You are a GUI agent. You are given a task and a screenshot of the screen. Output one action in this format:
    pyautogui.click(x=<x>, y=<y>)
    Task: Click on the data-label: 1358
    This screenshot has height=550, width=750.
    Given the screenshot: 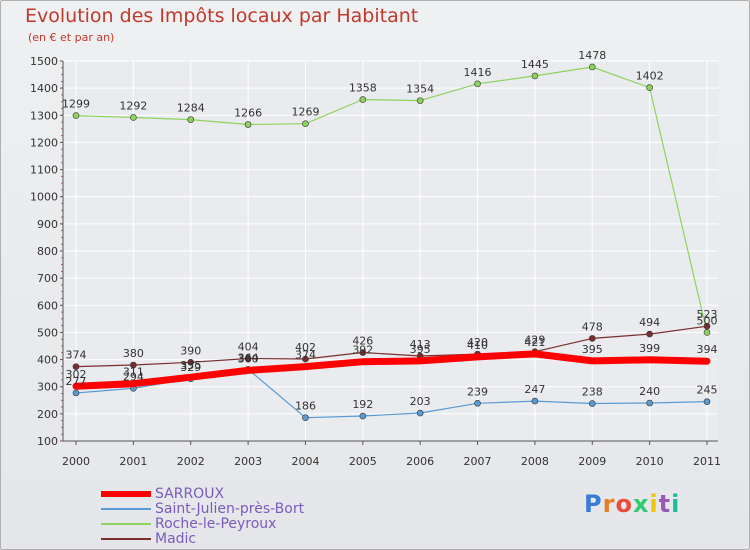 What is the action you would take?
    pyautogui.click(x=363, y=88)
    